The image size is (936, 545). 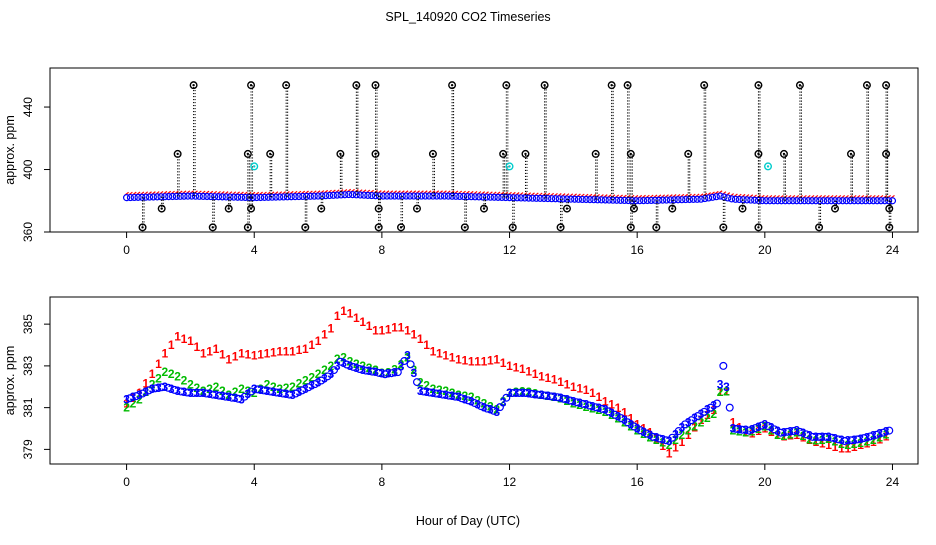 What do you see at coordinates (468, 521) in the screenshot?
I see `x-axis-title: Hour of Day (UTC)` at bounding box center [468, 521].